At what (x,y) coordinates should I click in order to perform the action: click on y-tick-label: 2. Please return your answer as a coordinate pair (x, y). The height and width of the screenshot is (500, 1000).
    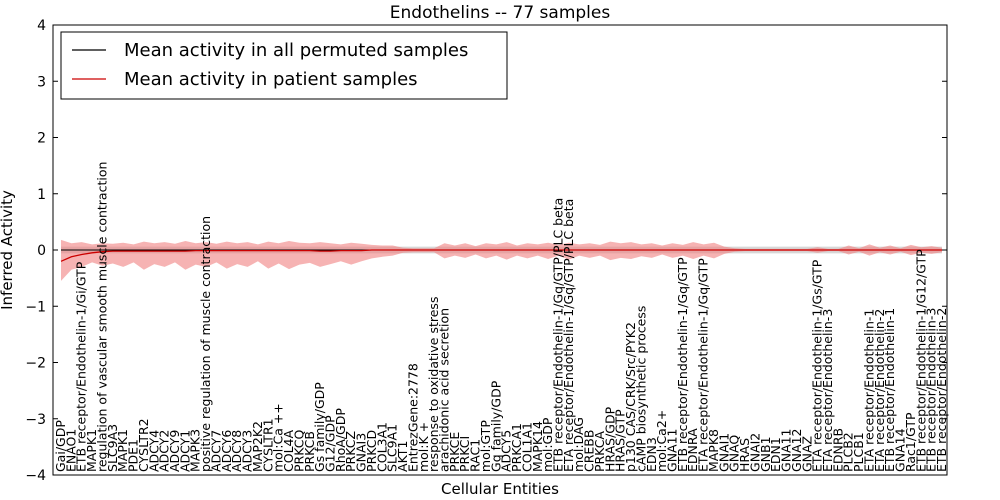
    Looking at the image, I should click on (41, 139).